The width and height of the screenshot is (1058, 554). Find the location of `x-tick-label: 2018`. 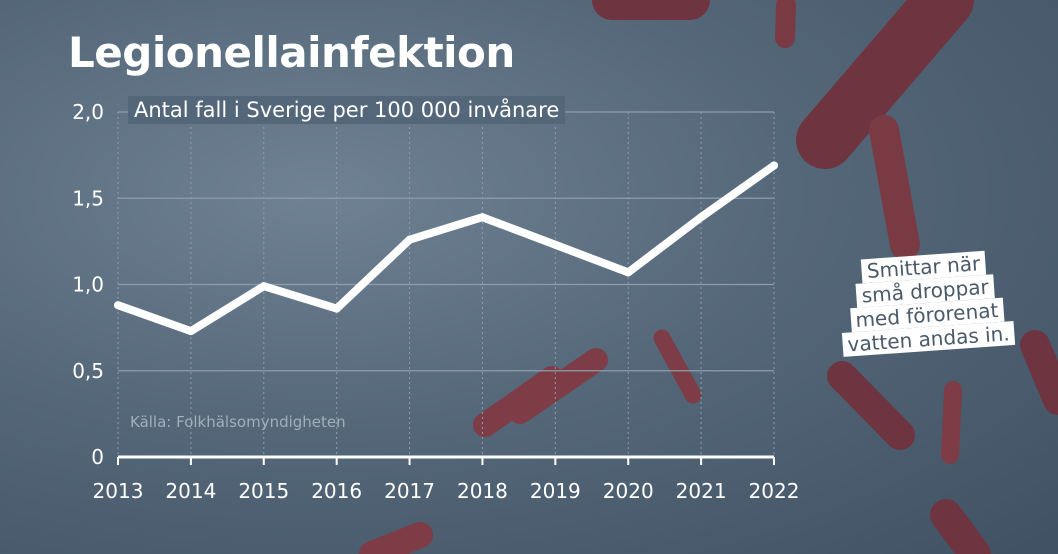

x-tick-label: 2018 is located at coordinates (482, 491).